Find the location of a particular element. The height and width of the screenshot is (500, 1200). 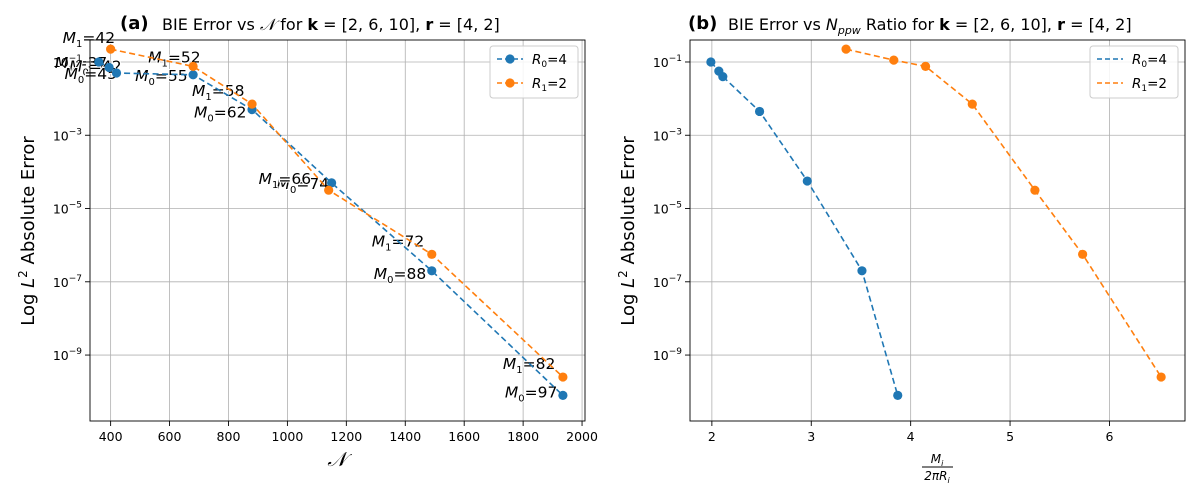

panel-a-ylabel: Log L2 Absolute Error is located at coordinates (27, 231).